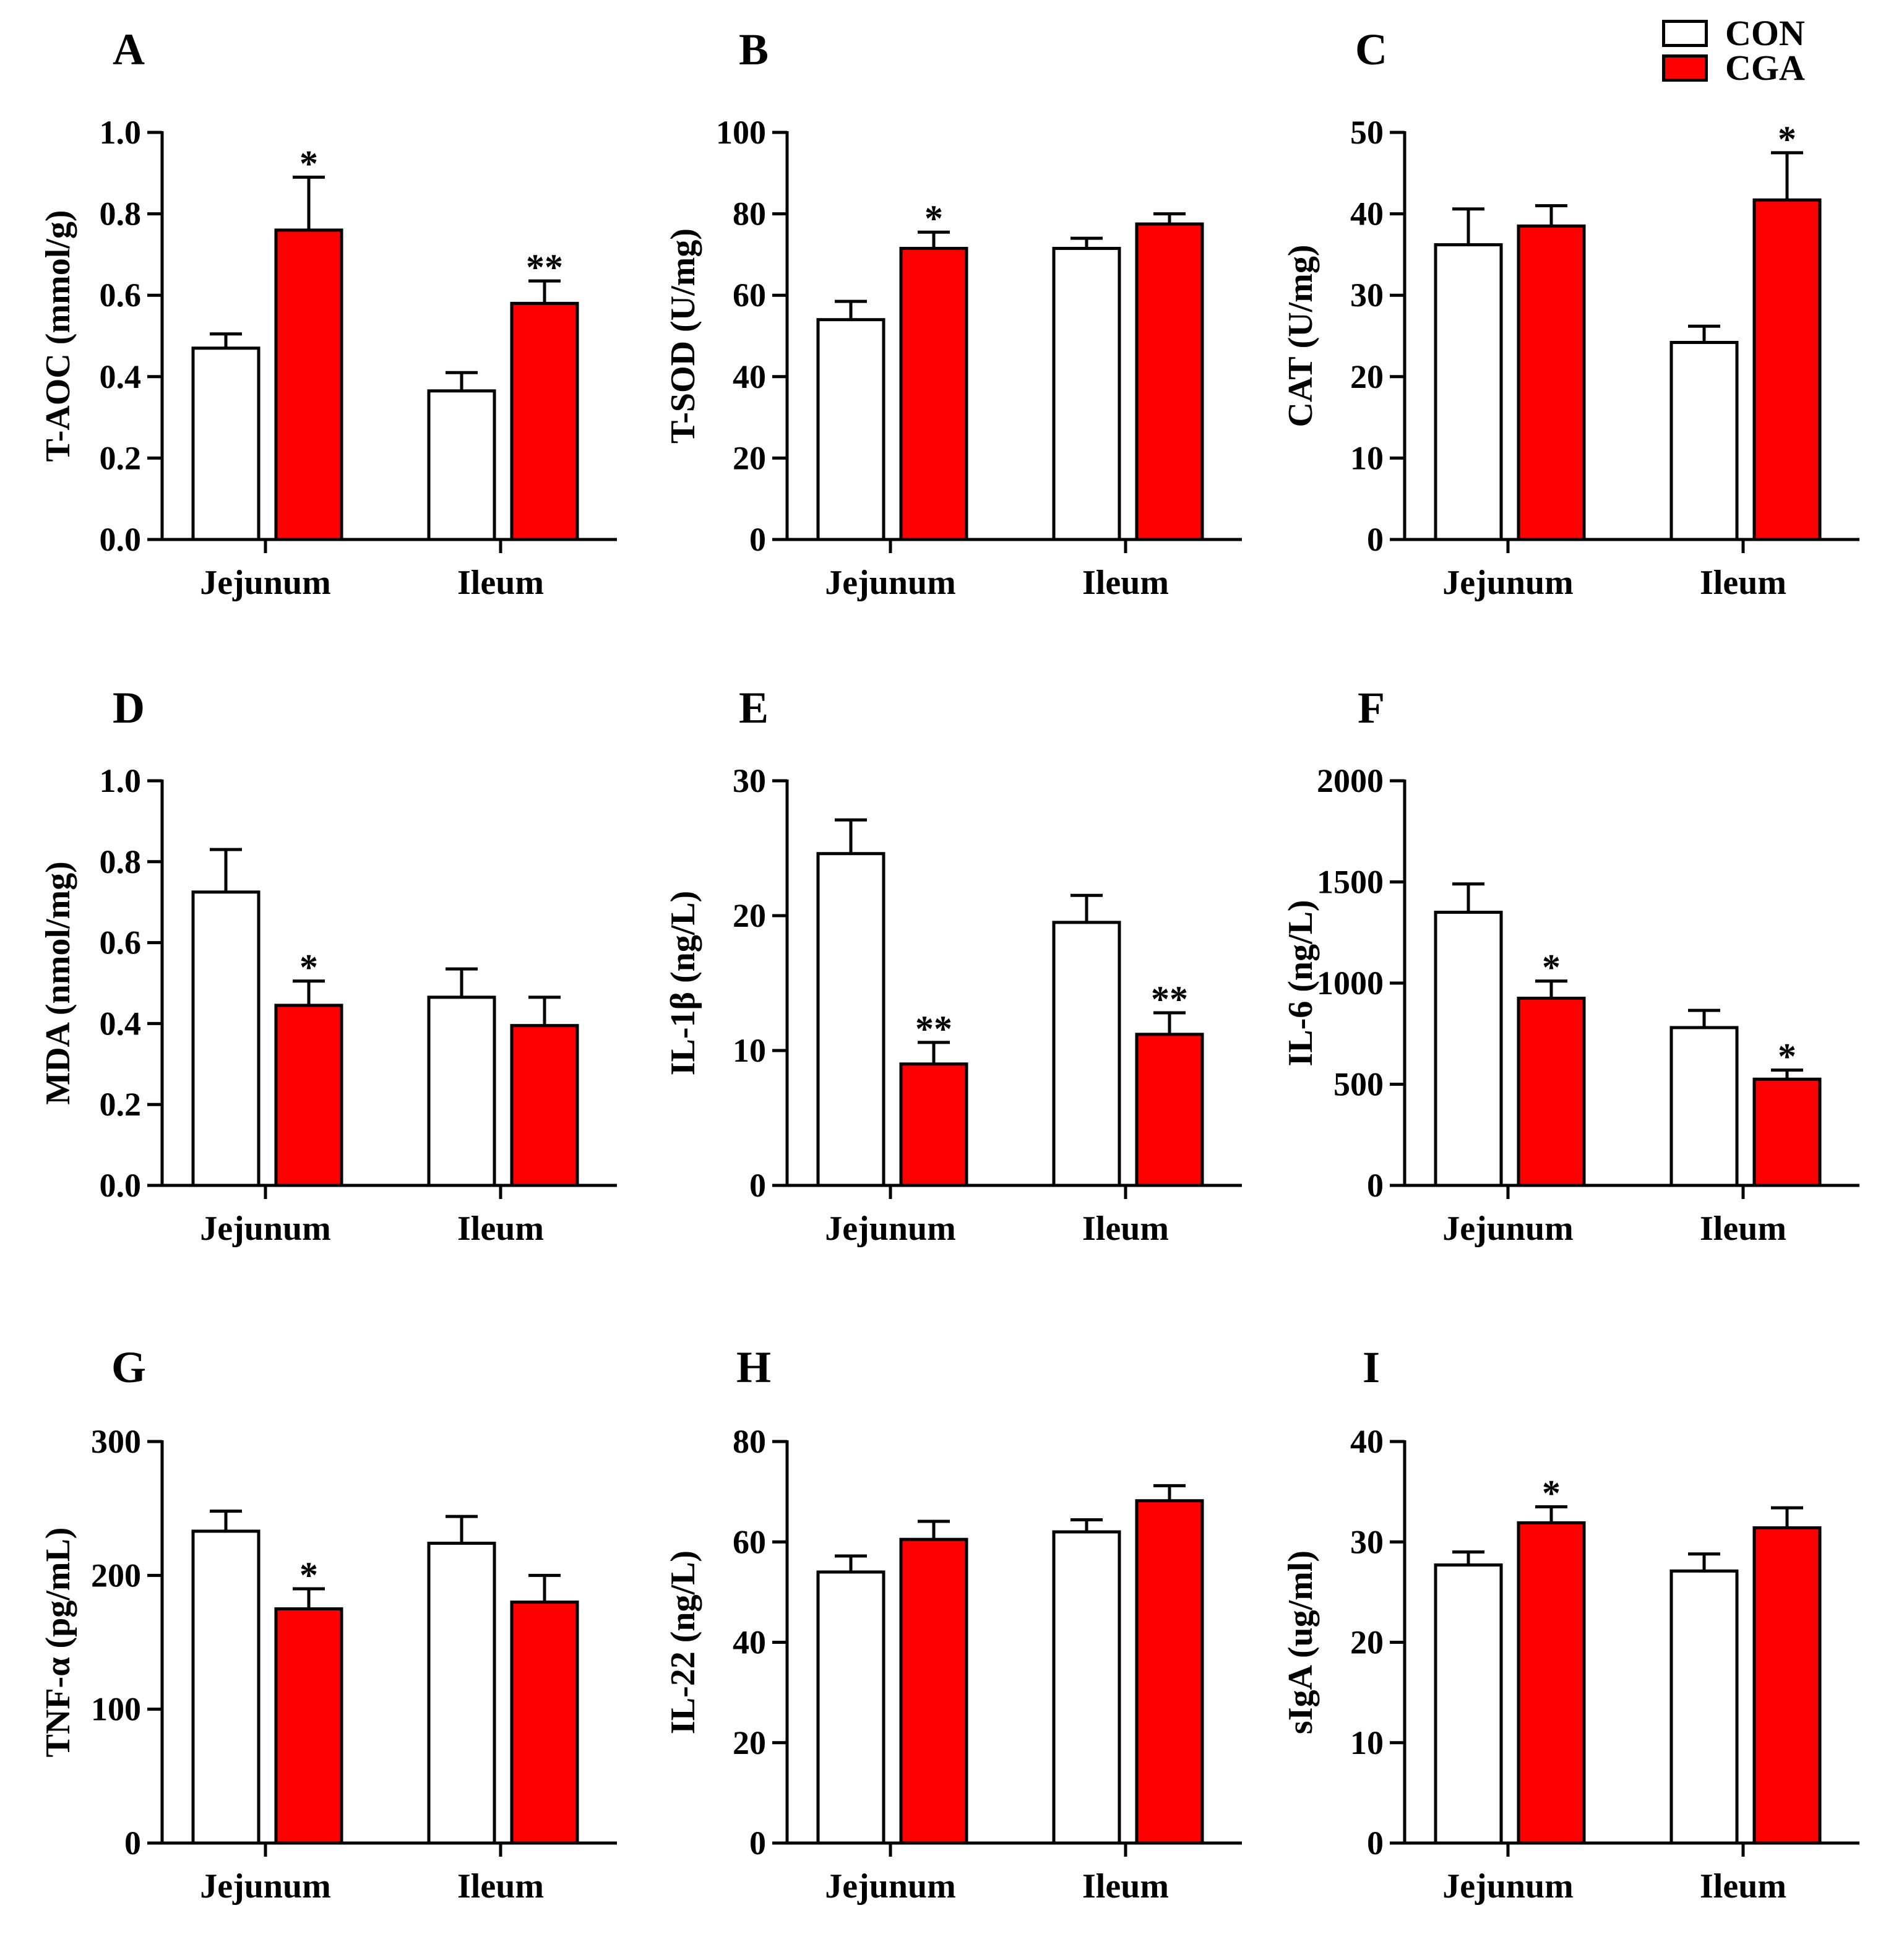 This screenshot has width=1904, height=1934. What do you see at coordinates (58, 1643) in the screenshot?
I see `y-axis-label: TNF-α (pg/mL)` at bounding box center [58, 1643].